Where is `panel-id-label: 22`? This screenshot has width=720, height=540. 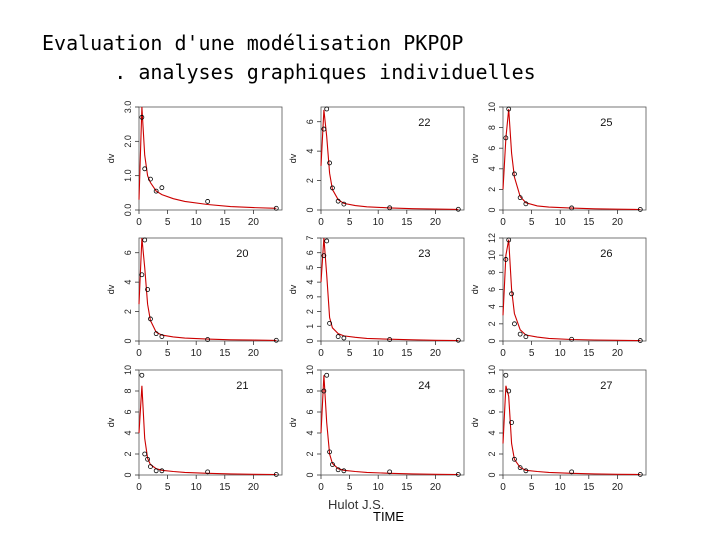
panel-id-label: 22 is located at coordinates (424, 123).